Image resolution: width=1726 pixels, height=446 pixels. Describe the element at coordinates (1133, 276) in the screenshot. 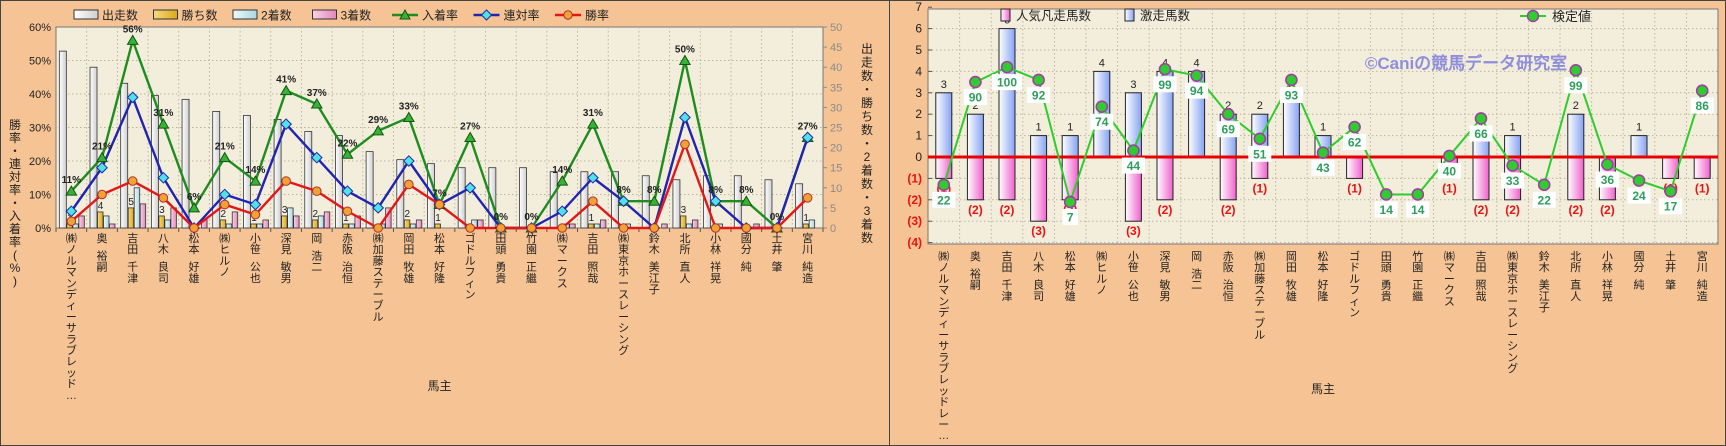

I see `category-label: 小笹公也` at that location.